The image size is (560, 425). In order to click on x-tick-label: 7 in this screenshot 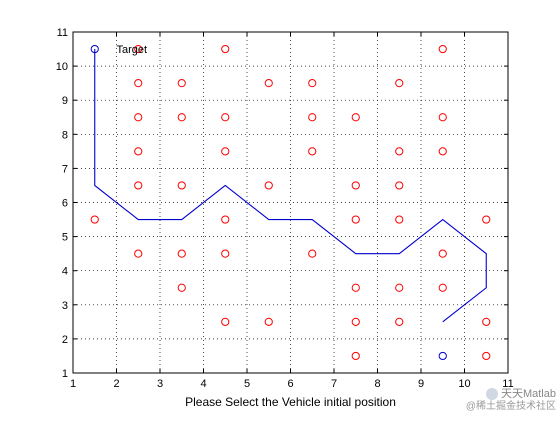, I will do `click(334, 384)`.